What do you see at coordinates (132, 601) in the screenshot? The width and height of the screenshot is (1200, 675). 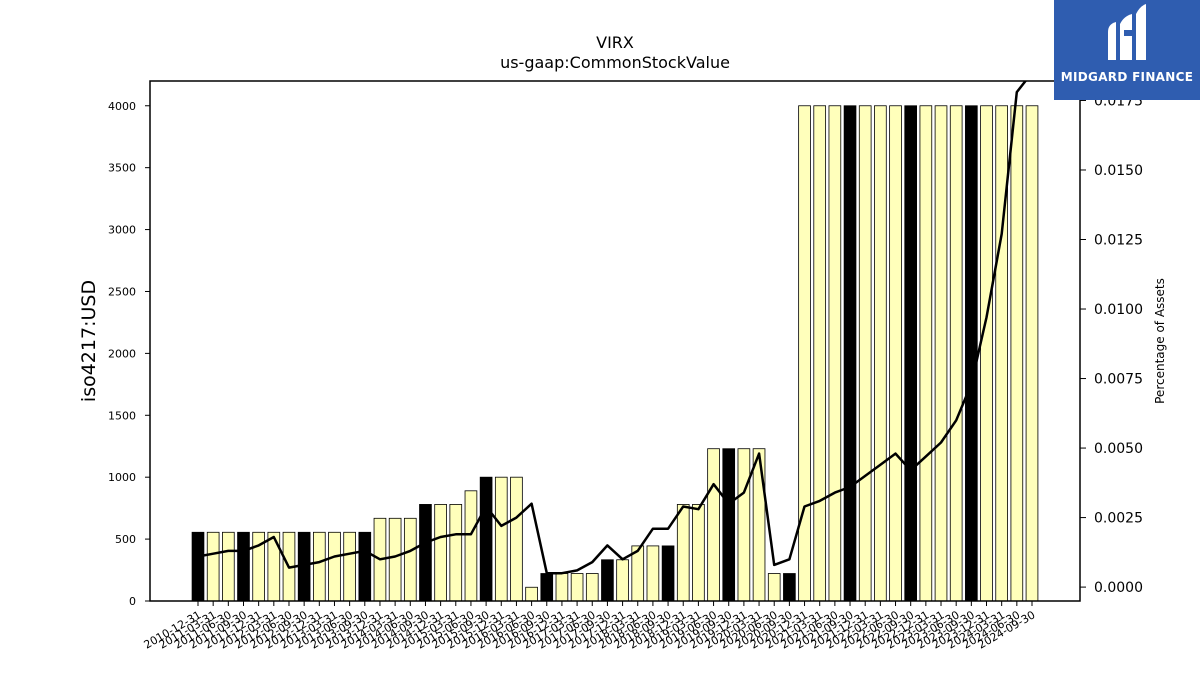 I see `y-tick-label-0: 0` at bounding box center [132, 601].